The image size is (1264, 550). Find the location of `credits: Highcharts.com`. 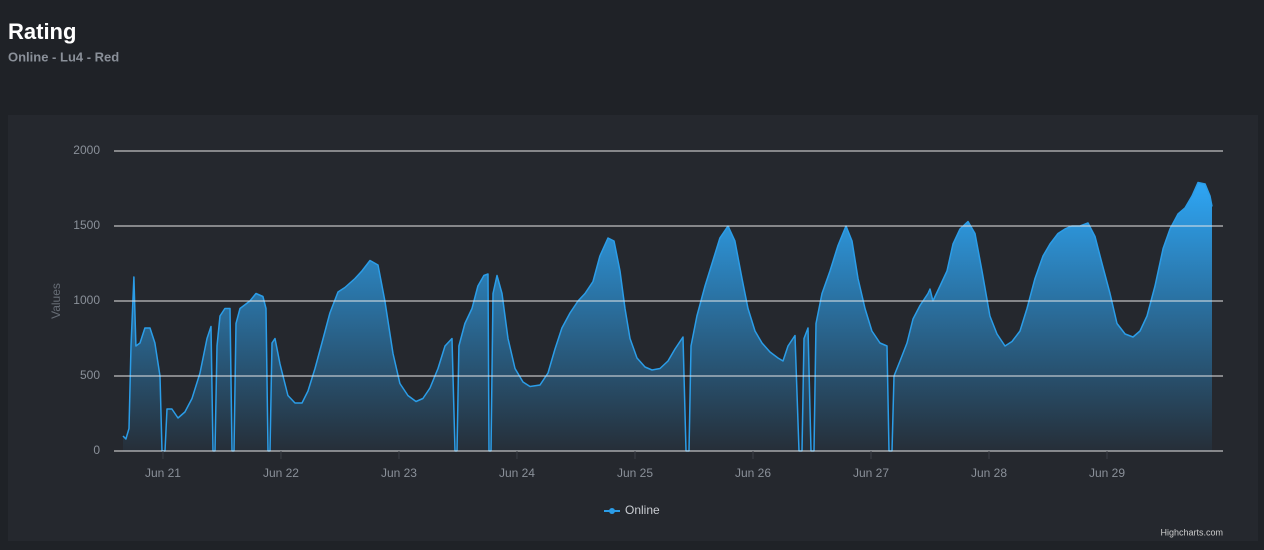

credits: Highcharts.com is located at coordinates (1191, 532).